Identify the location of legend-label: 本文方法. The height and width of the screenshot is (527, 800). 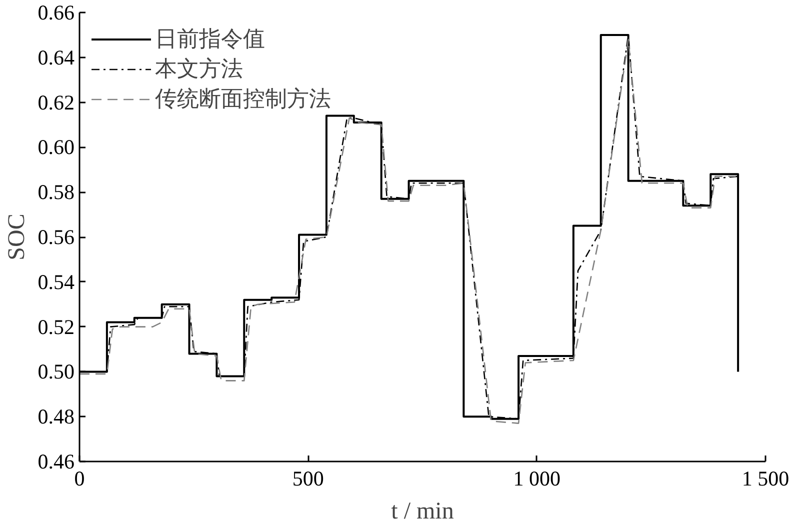
(199, 69).